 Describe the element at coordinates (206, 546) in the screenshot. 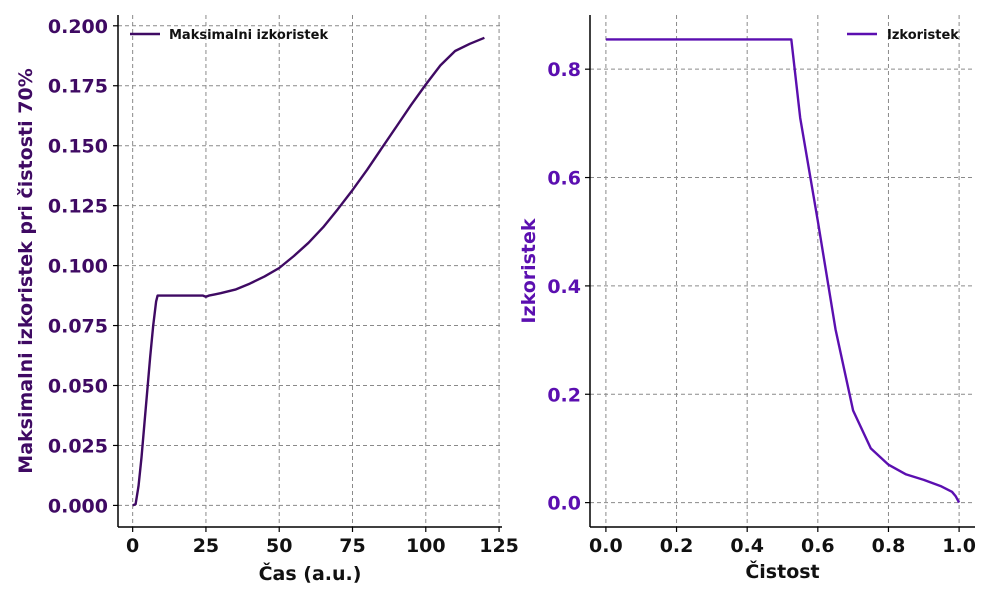

I see `x-tick-label: 25` at that location.